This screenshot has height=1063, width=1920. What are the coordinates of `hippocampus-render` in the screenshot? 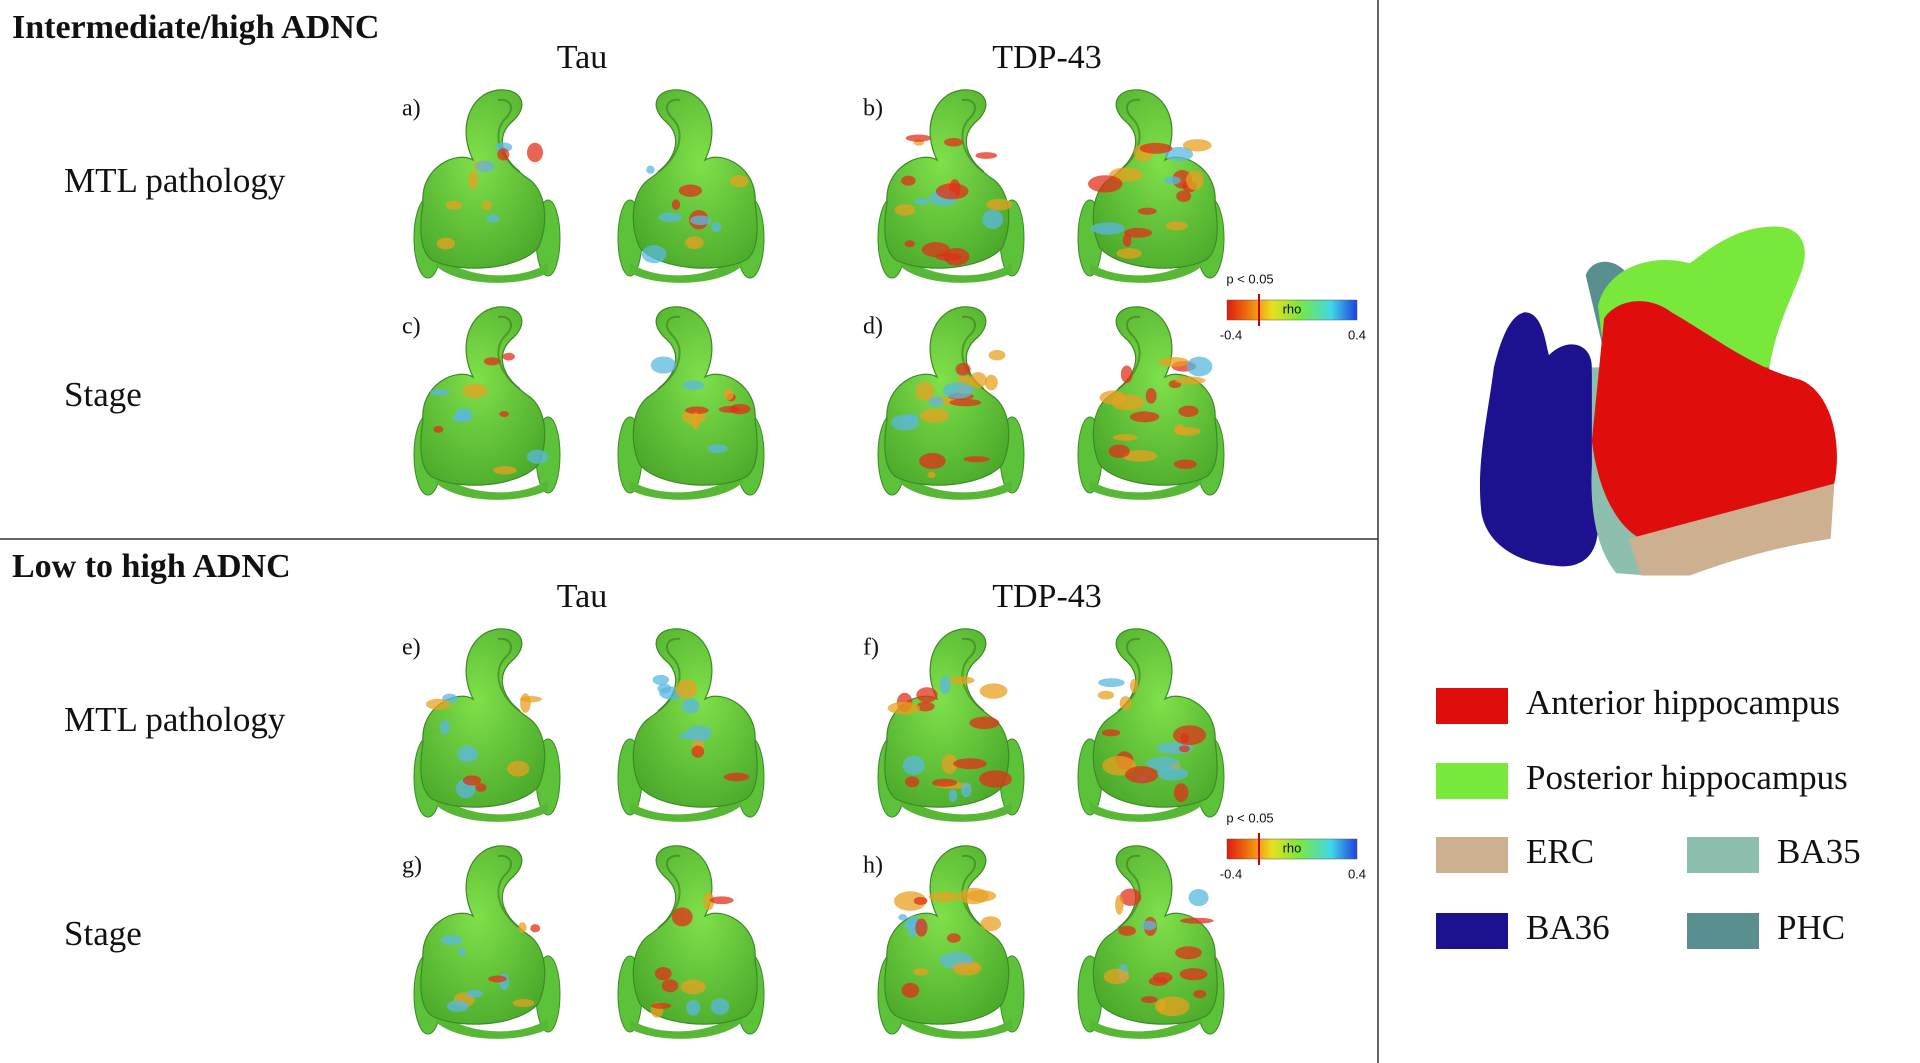 It's located at (1658, 401).